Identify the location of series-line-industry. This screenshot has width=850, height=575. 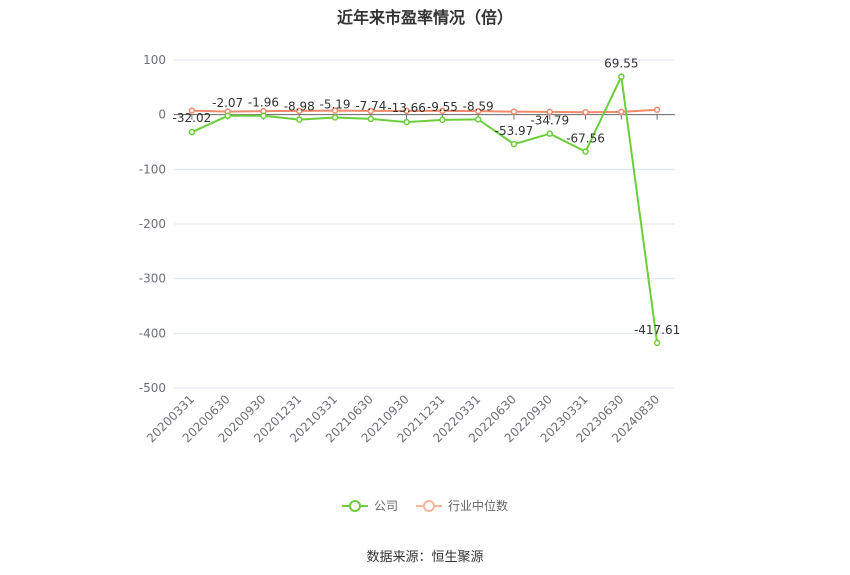
(424, 111).